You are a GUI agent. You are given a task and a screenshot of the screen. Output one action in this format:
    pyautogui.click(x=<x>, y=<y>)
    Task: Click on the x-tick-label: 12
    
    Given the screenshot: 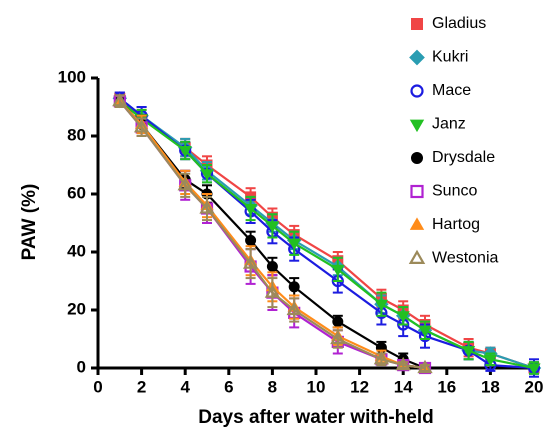 What is the action you would take?
    pyautogui.click(x=359, y=386)
    